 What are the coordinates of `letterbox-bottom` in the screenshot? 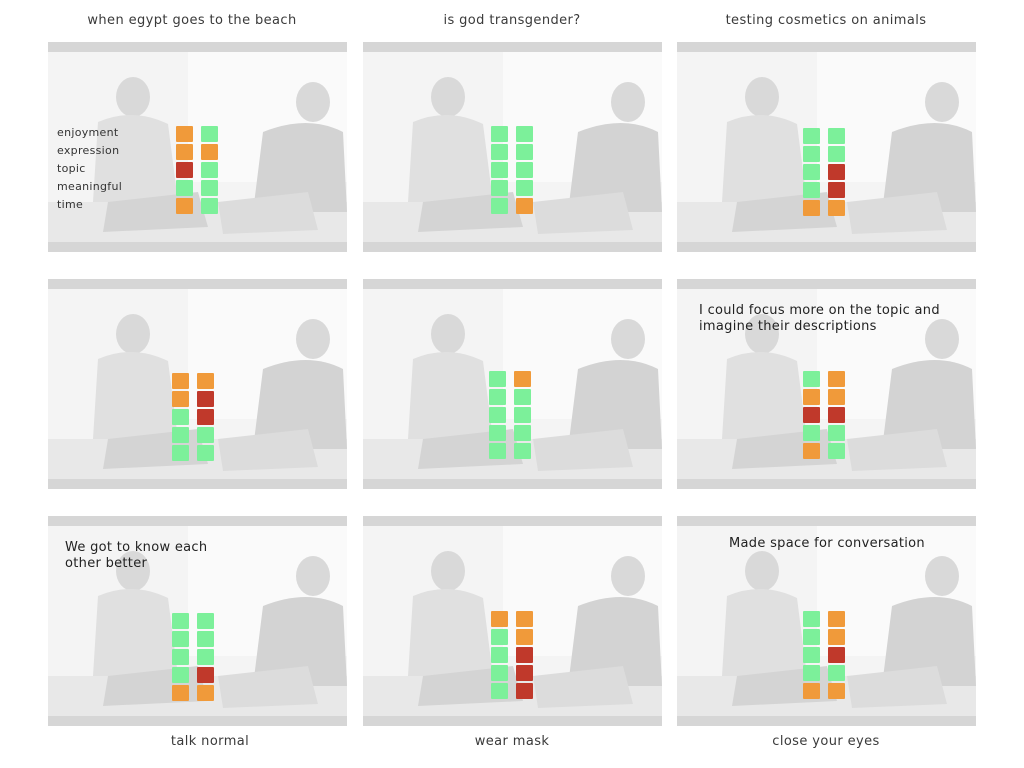 It's located at (512, 247).